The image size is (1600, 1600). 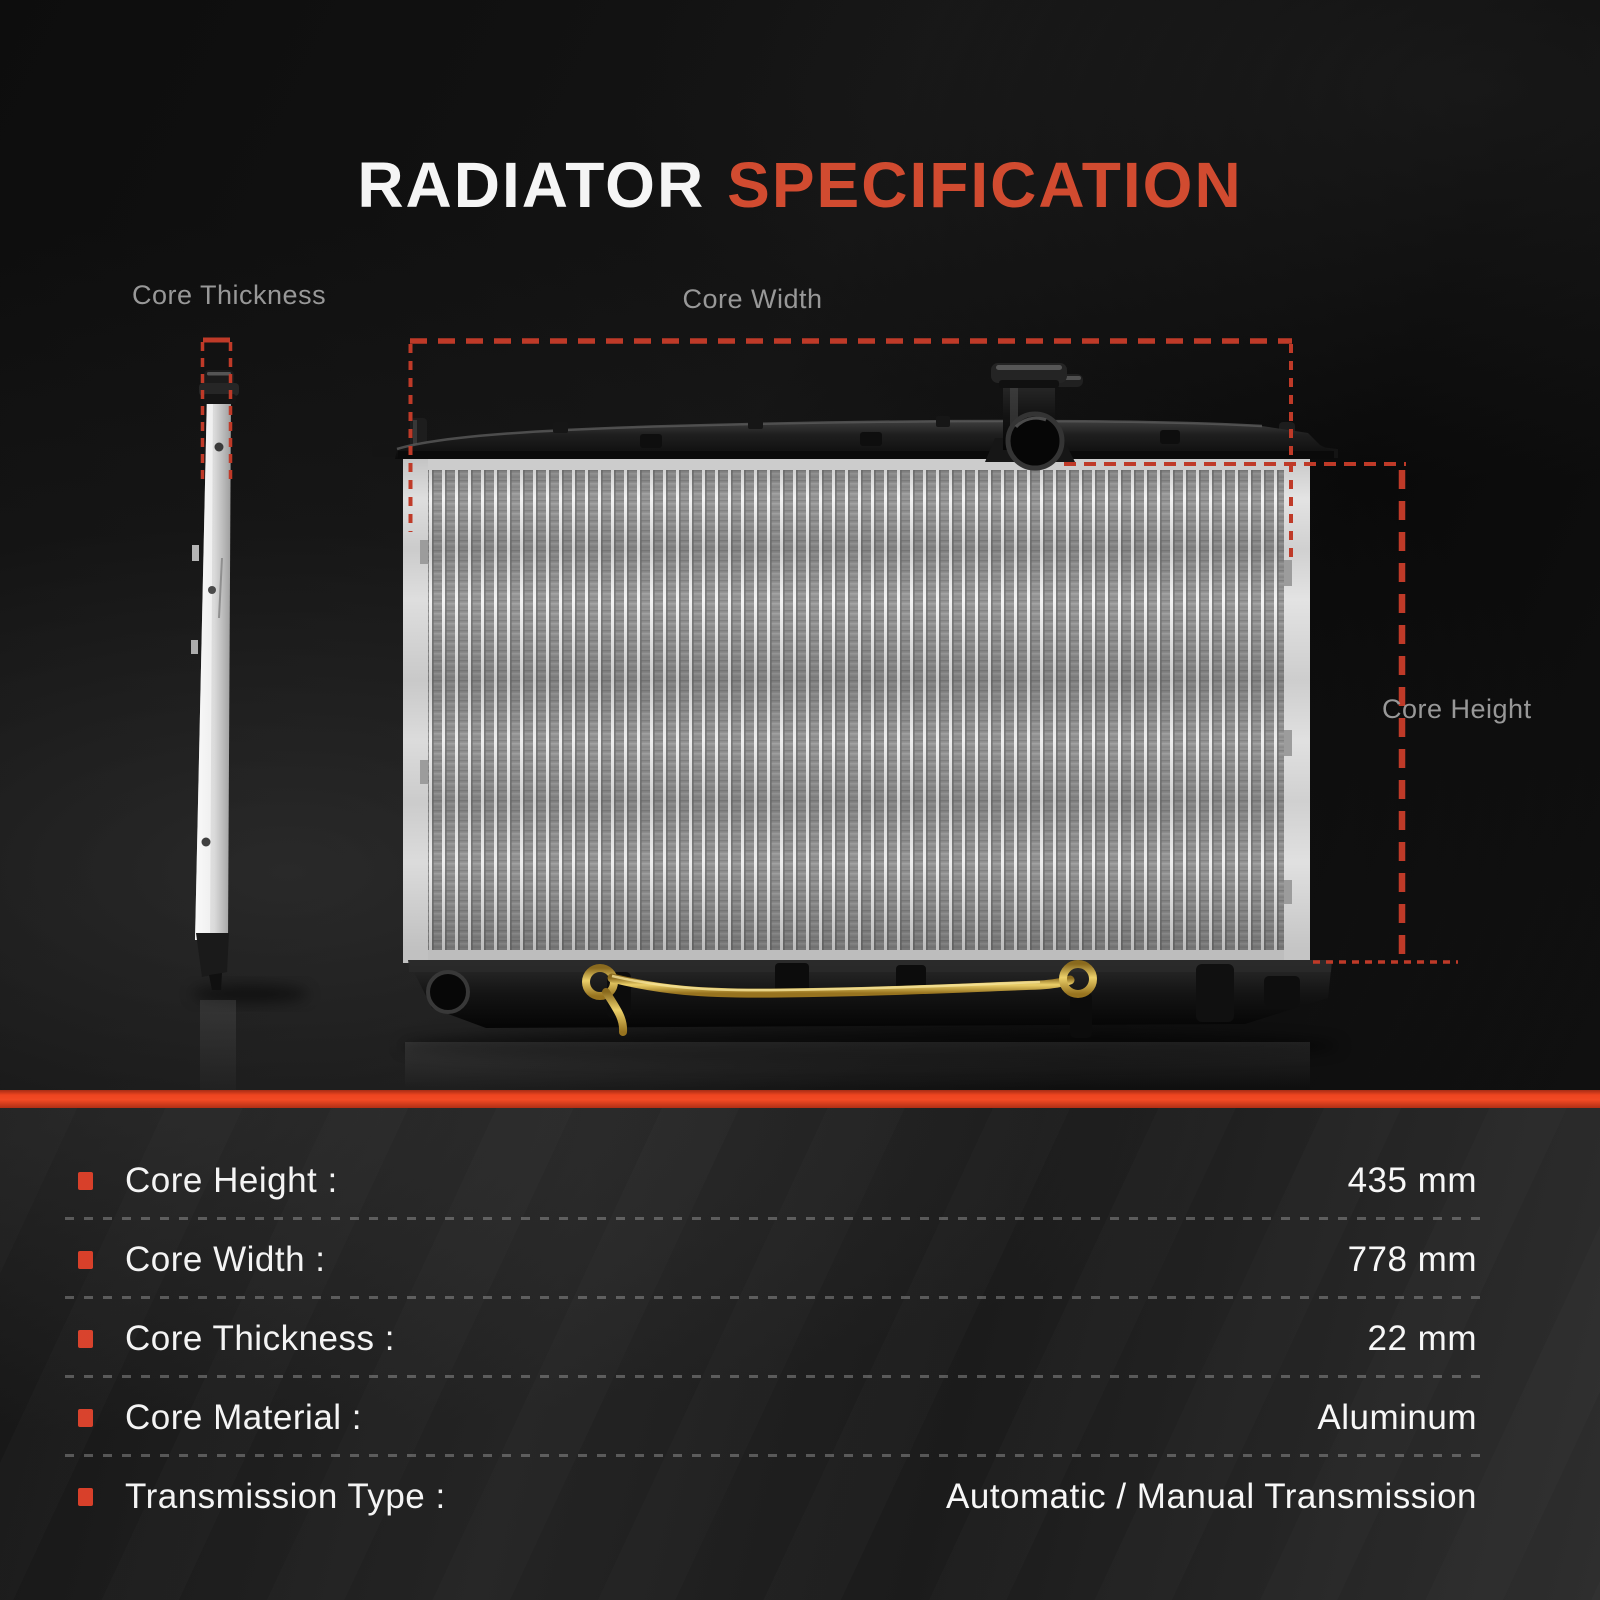 What do you see at coordinates (215, 680) in the screenshot?
I see `radiator-side-view` at bounding box center [215, 680].